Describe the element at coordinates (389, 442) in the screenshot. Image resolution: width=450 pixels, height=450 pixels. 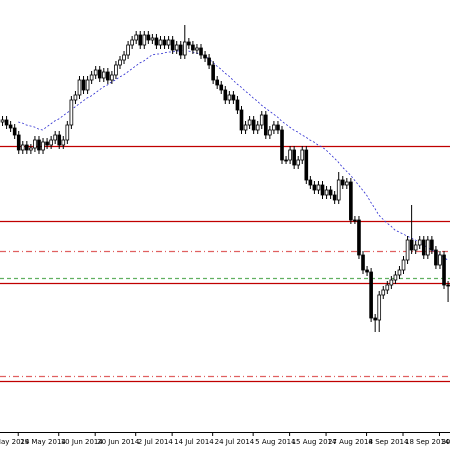
I see `x-tick-label: 8 Sep 2014` at that location.